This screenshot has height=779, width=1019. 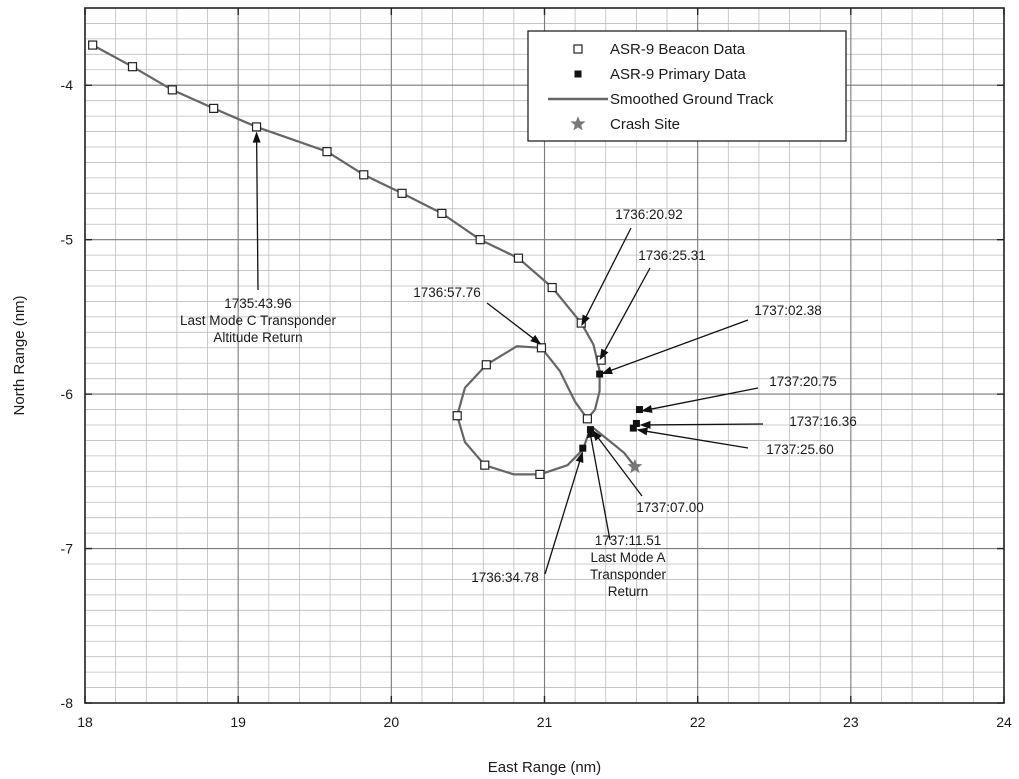 What do you see at coordinates (698, 722) in the screenshot?
I see `x-tick-label: 22` at bounding box center [698, 722].